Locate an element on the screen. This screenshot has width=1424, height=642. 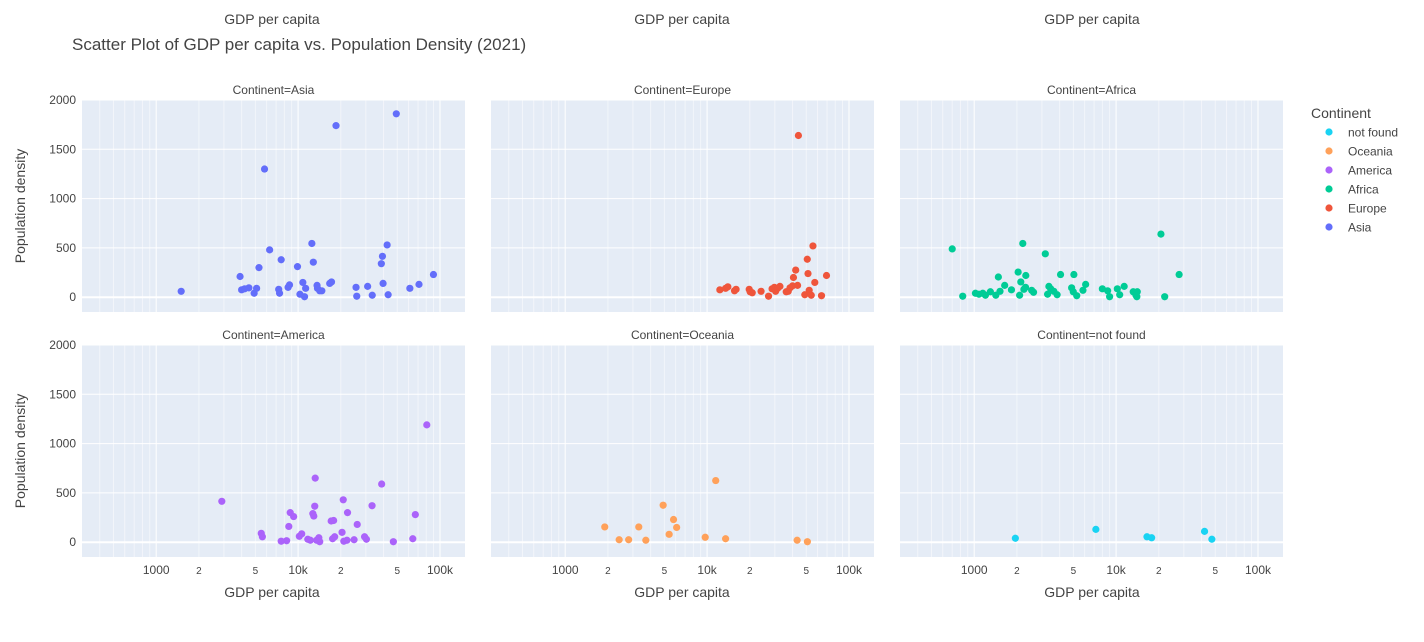
legend-item: Asia is located at coordinates (1348, 228).